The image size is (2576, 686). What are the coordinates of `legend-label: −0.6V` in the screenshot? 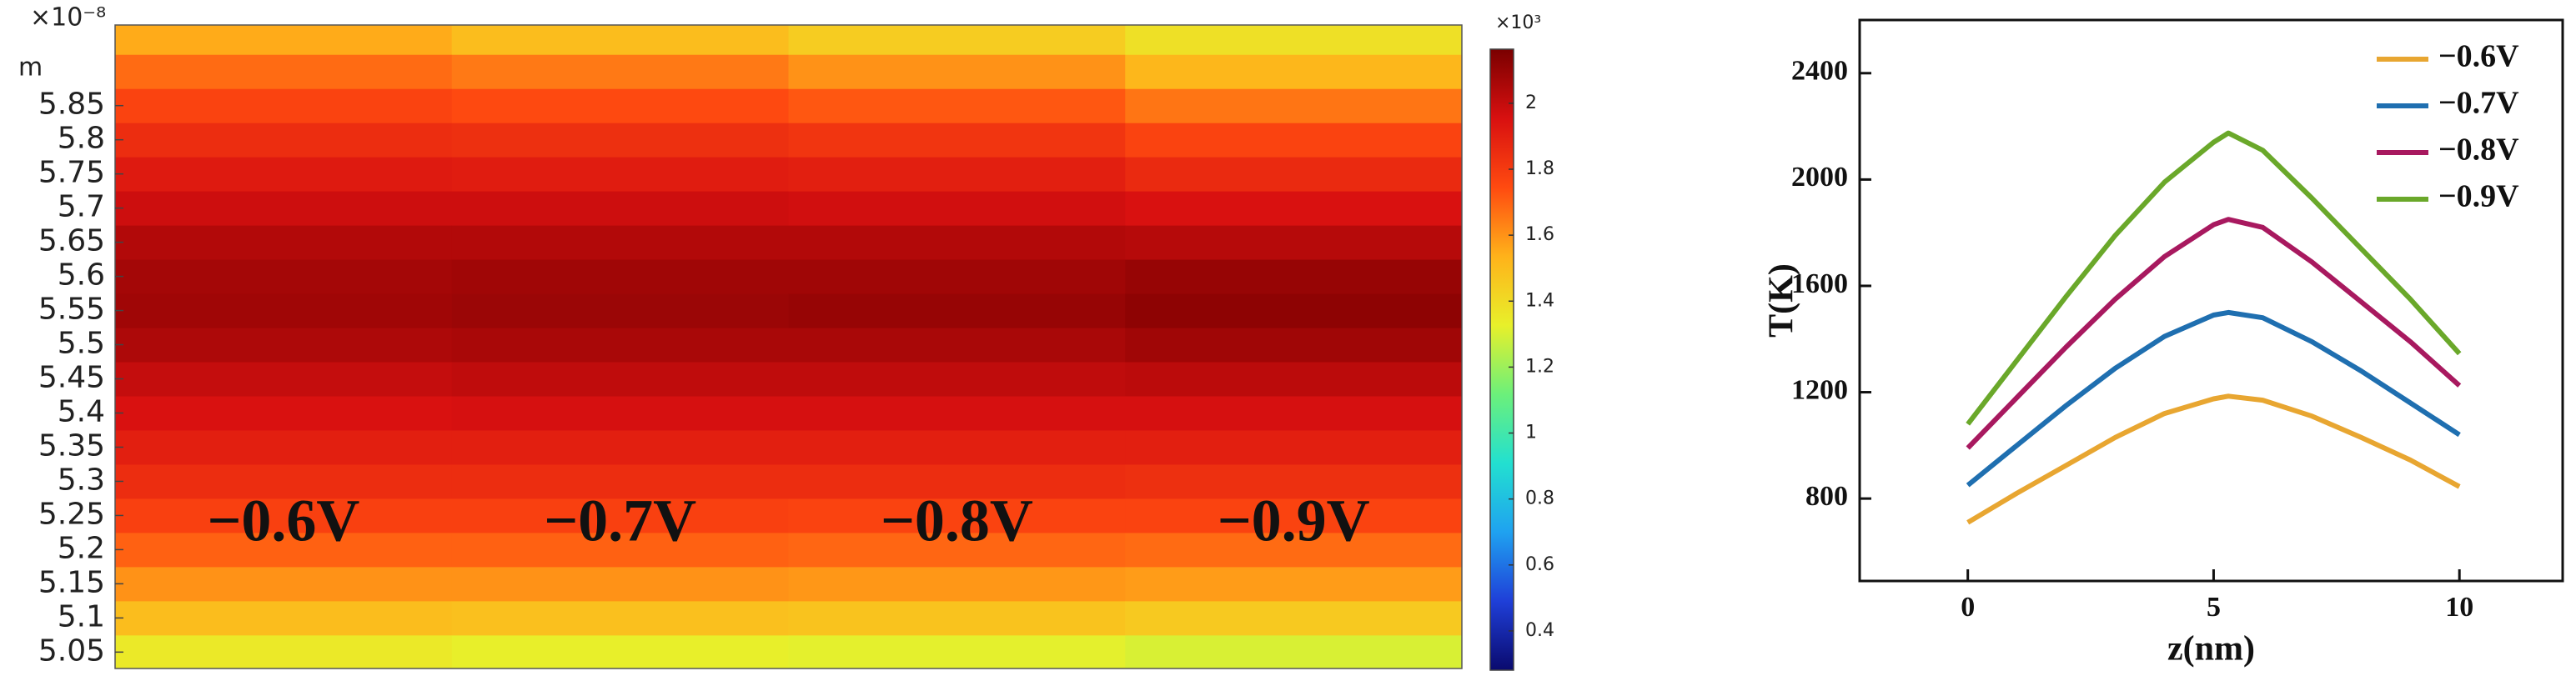 It's located at (2478, 56).